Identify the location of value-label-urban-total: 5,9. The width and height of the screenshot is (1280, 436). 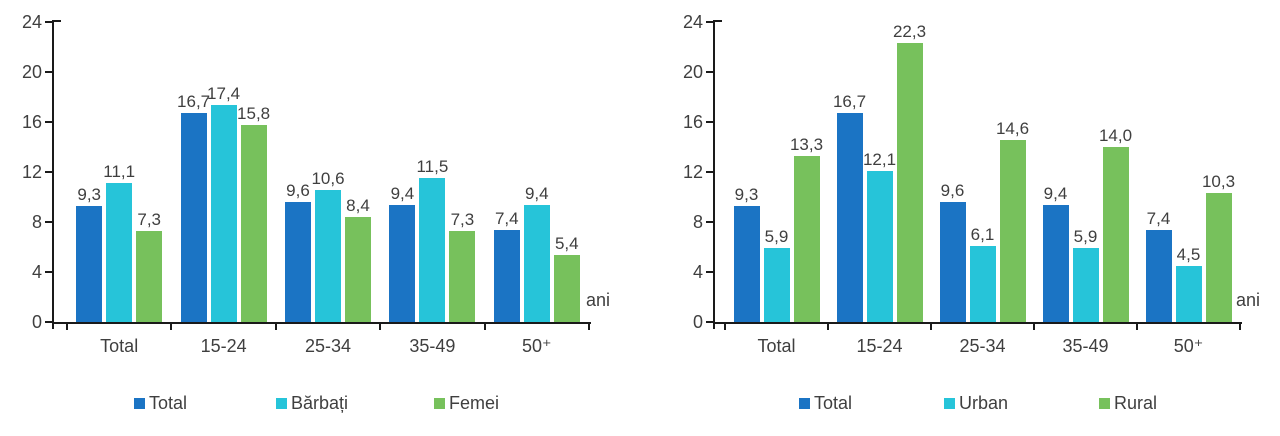
(776, 237).